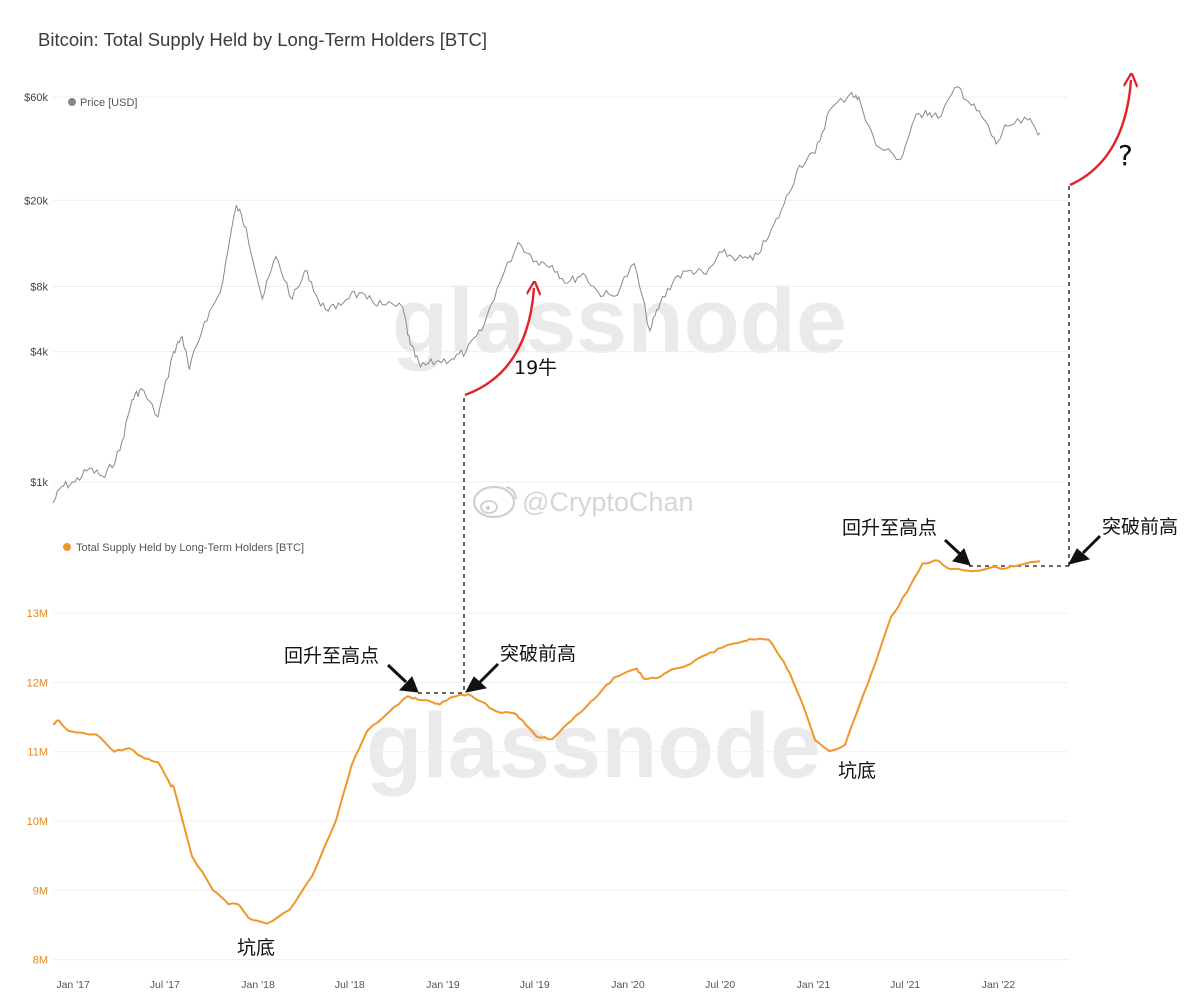 The height and width of the screenshot is (1001, 1200). Describe the element at coordinates (108, 103) in the screenshot. I see `legend-price: Price [USD]` at that location.